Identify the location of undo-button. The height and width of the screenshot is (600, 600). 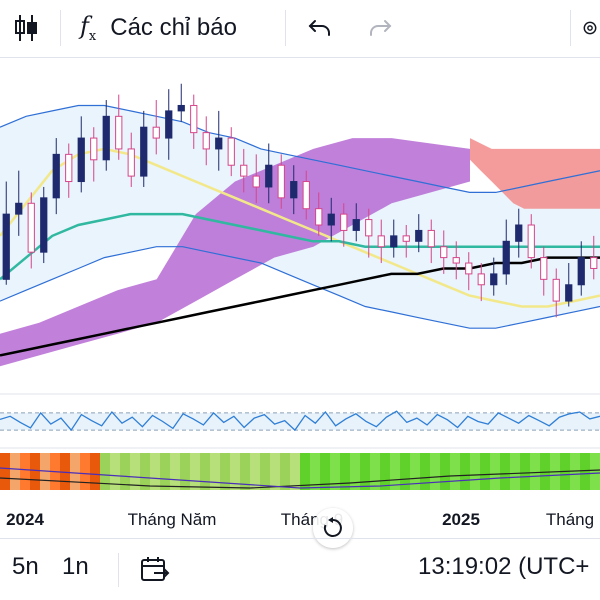
(320, 28).